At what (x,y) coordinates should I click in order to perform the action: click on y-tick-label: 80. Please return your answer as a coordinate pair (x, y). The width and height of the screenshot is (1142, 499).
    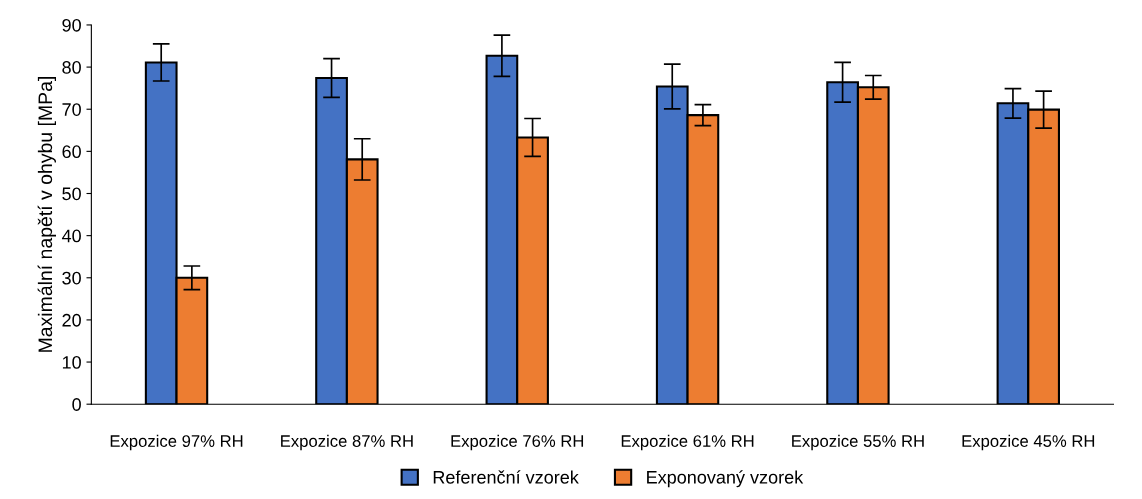
    Looking at the image, I should click on (71, 67).